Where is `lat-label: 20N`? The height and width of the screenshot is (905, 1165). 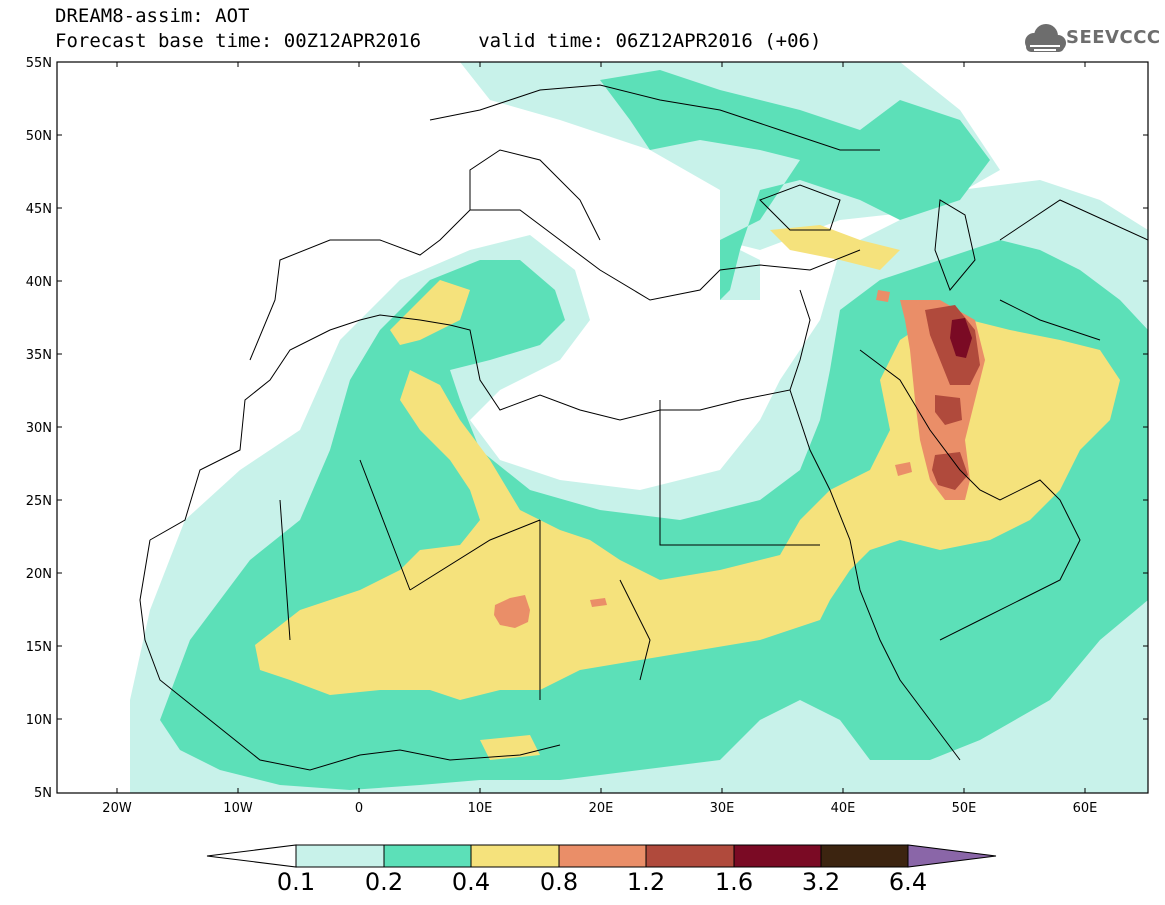 lat-label: 20N is located at coordinates (39, 574).